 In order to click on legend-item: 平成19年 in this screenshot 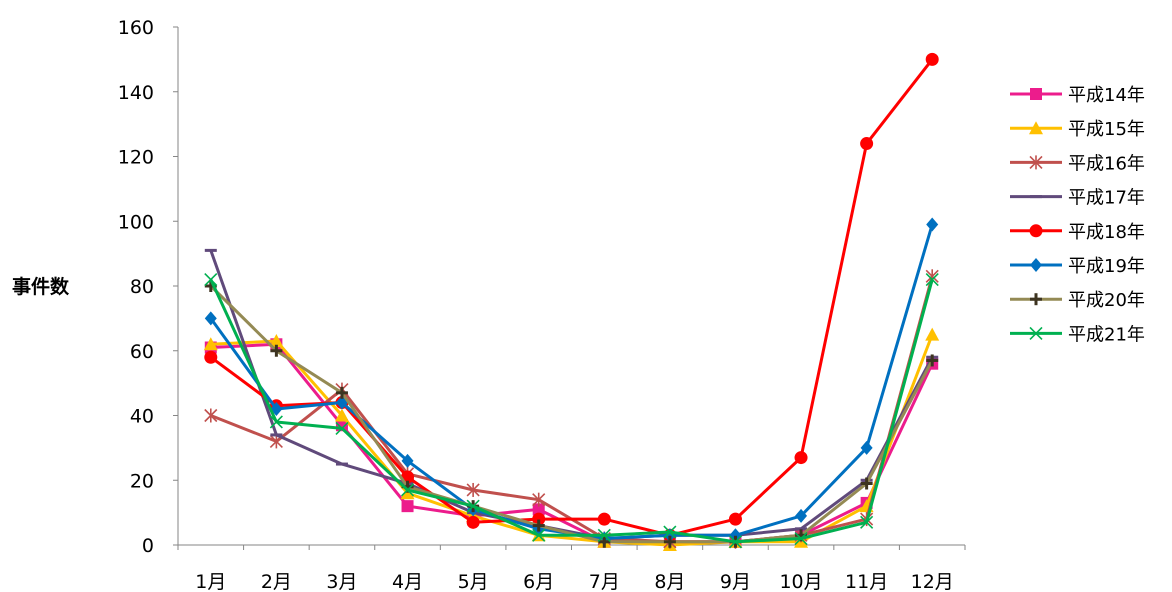, I will do `click(1077, 266)`.